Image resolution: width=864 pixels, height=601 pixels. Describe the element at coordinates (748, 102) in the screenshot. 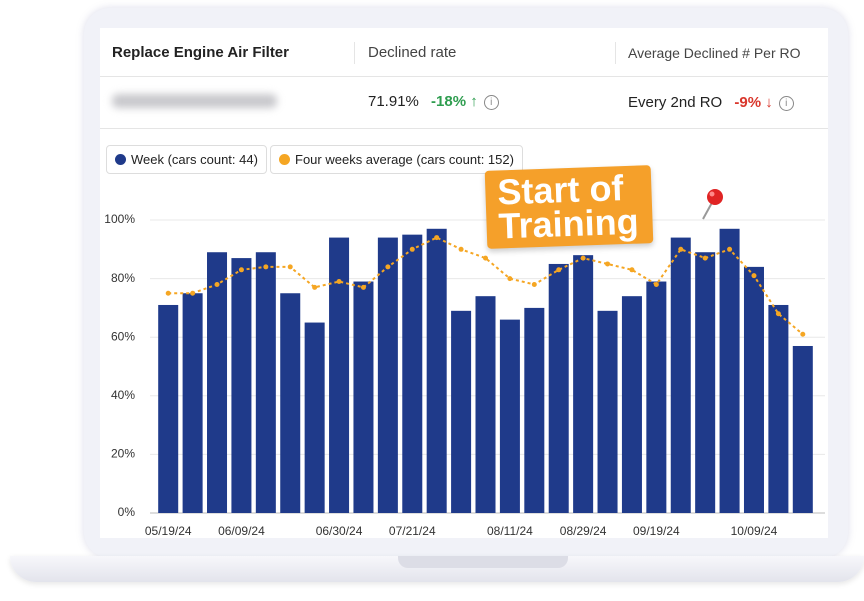

I see `per-ro-change: -9%` at that location.